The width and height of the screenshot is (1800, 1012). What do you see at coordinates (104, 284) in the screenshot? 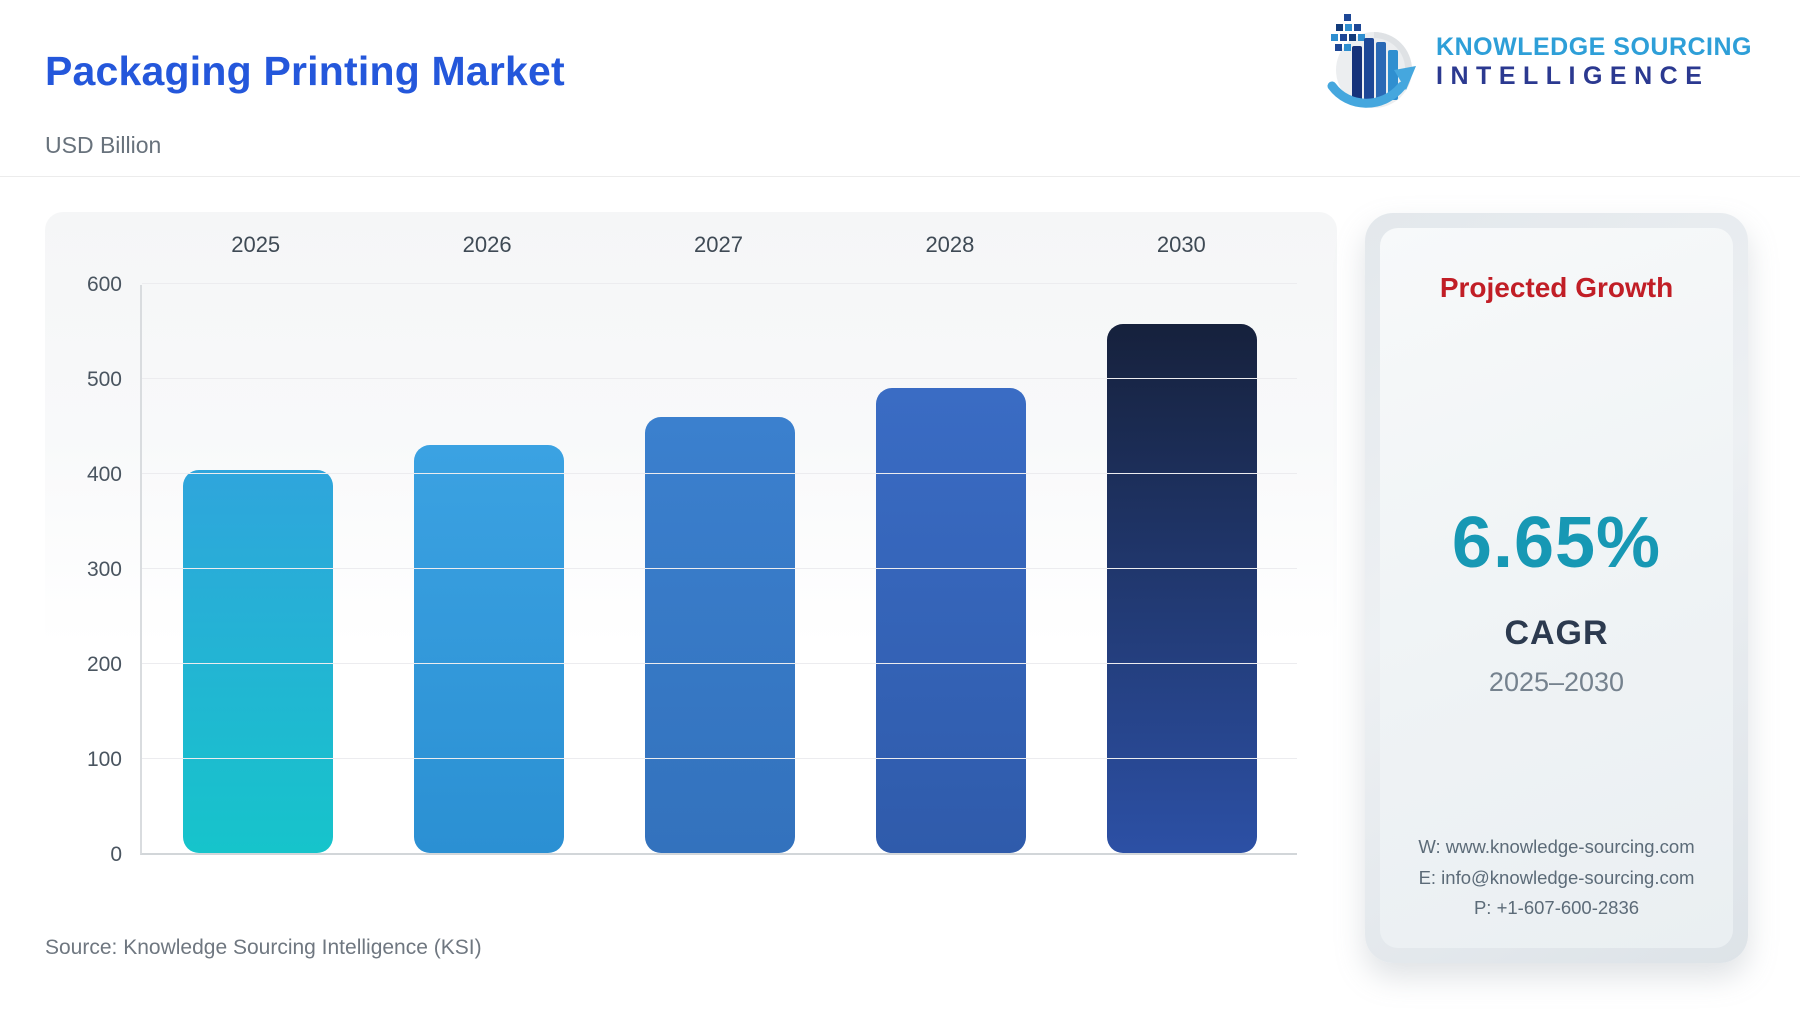
I see `y-tick-label-600: 600` at bounding box center [104, 284].